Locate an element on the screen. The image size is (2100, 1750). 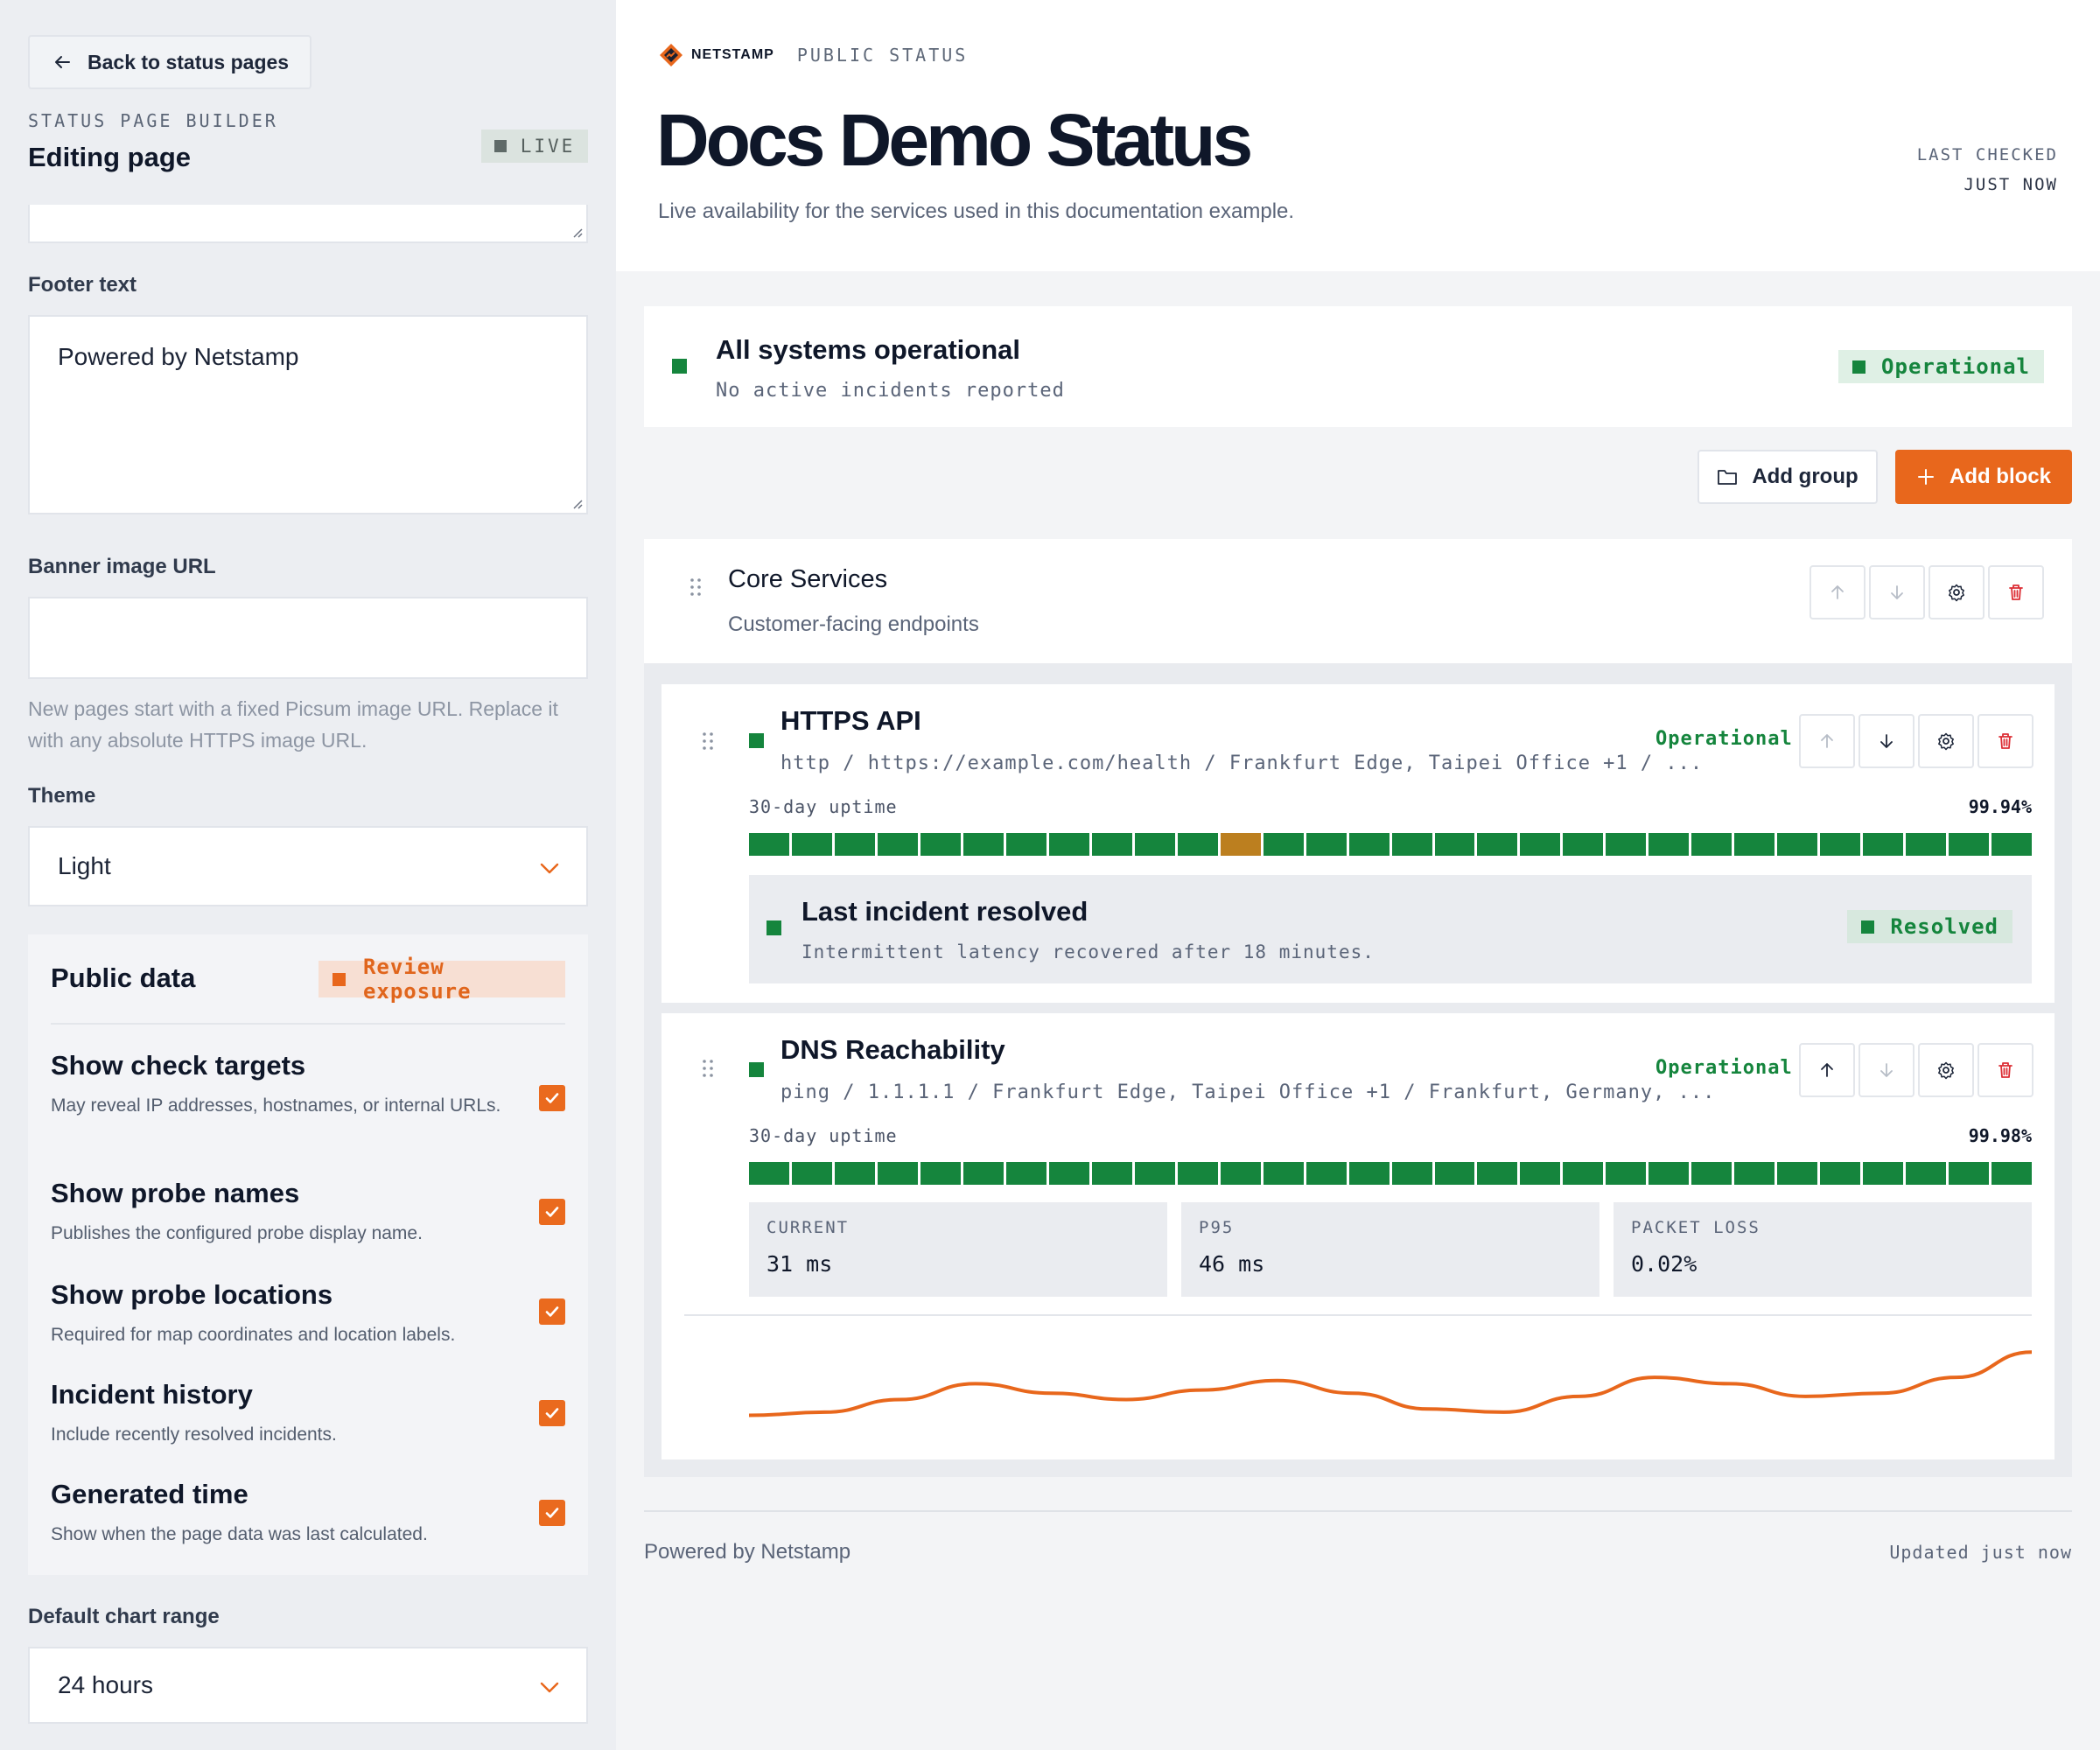
theme-select: Light is located at coordinates (308, 866).